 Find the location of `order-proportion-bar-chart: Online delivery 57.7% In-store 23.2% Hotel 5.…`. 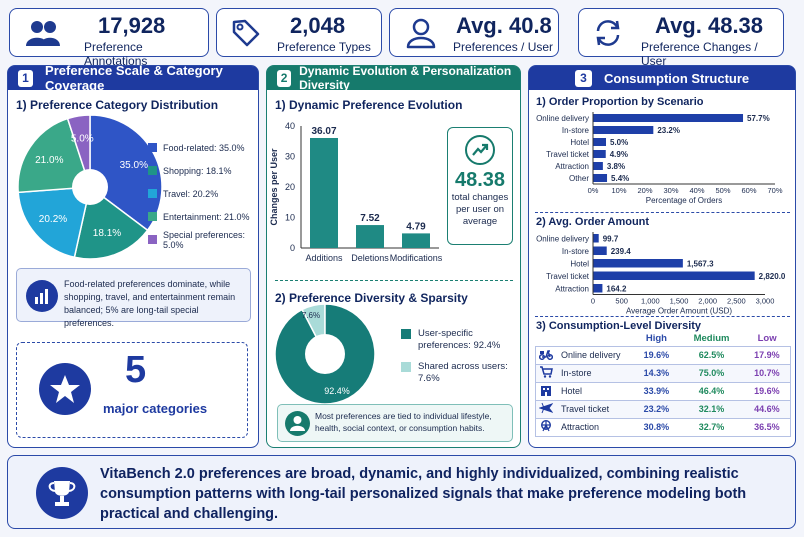

order-proportion-bar-chart: Online delivery 57.7% In-store 23.2% Hotel 5.… is located at coordinates (659, 158).